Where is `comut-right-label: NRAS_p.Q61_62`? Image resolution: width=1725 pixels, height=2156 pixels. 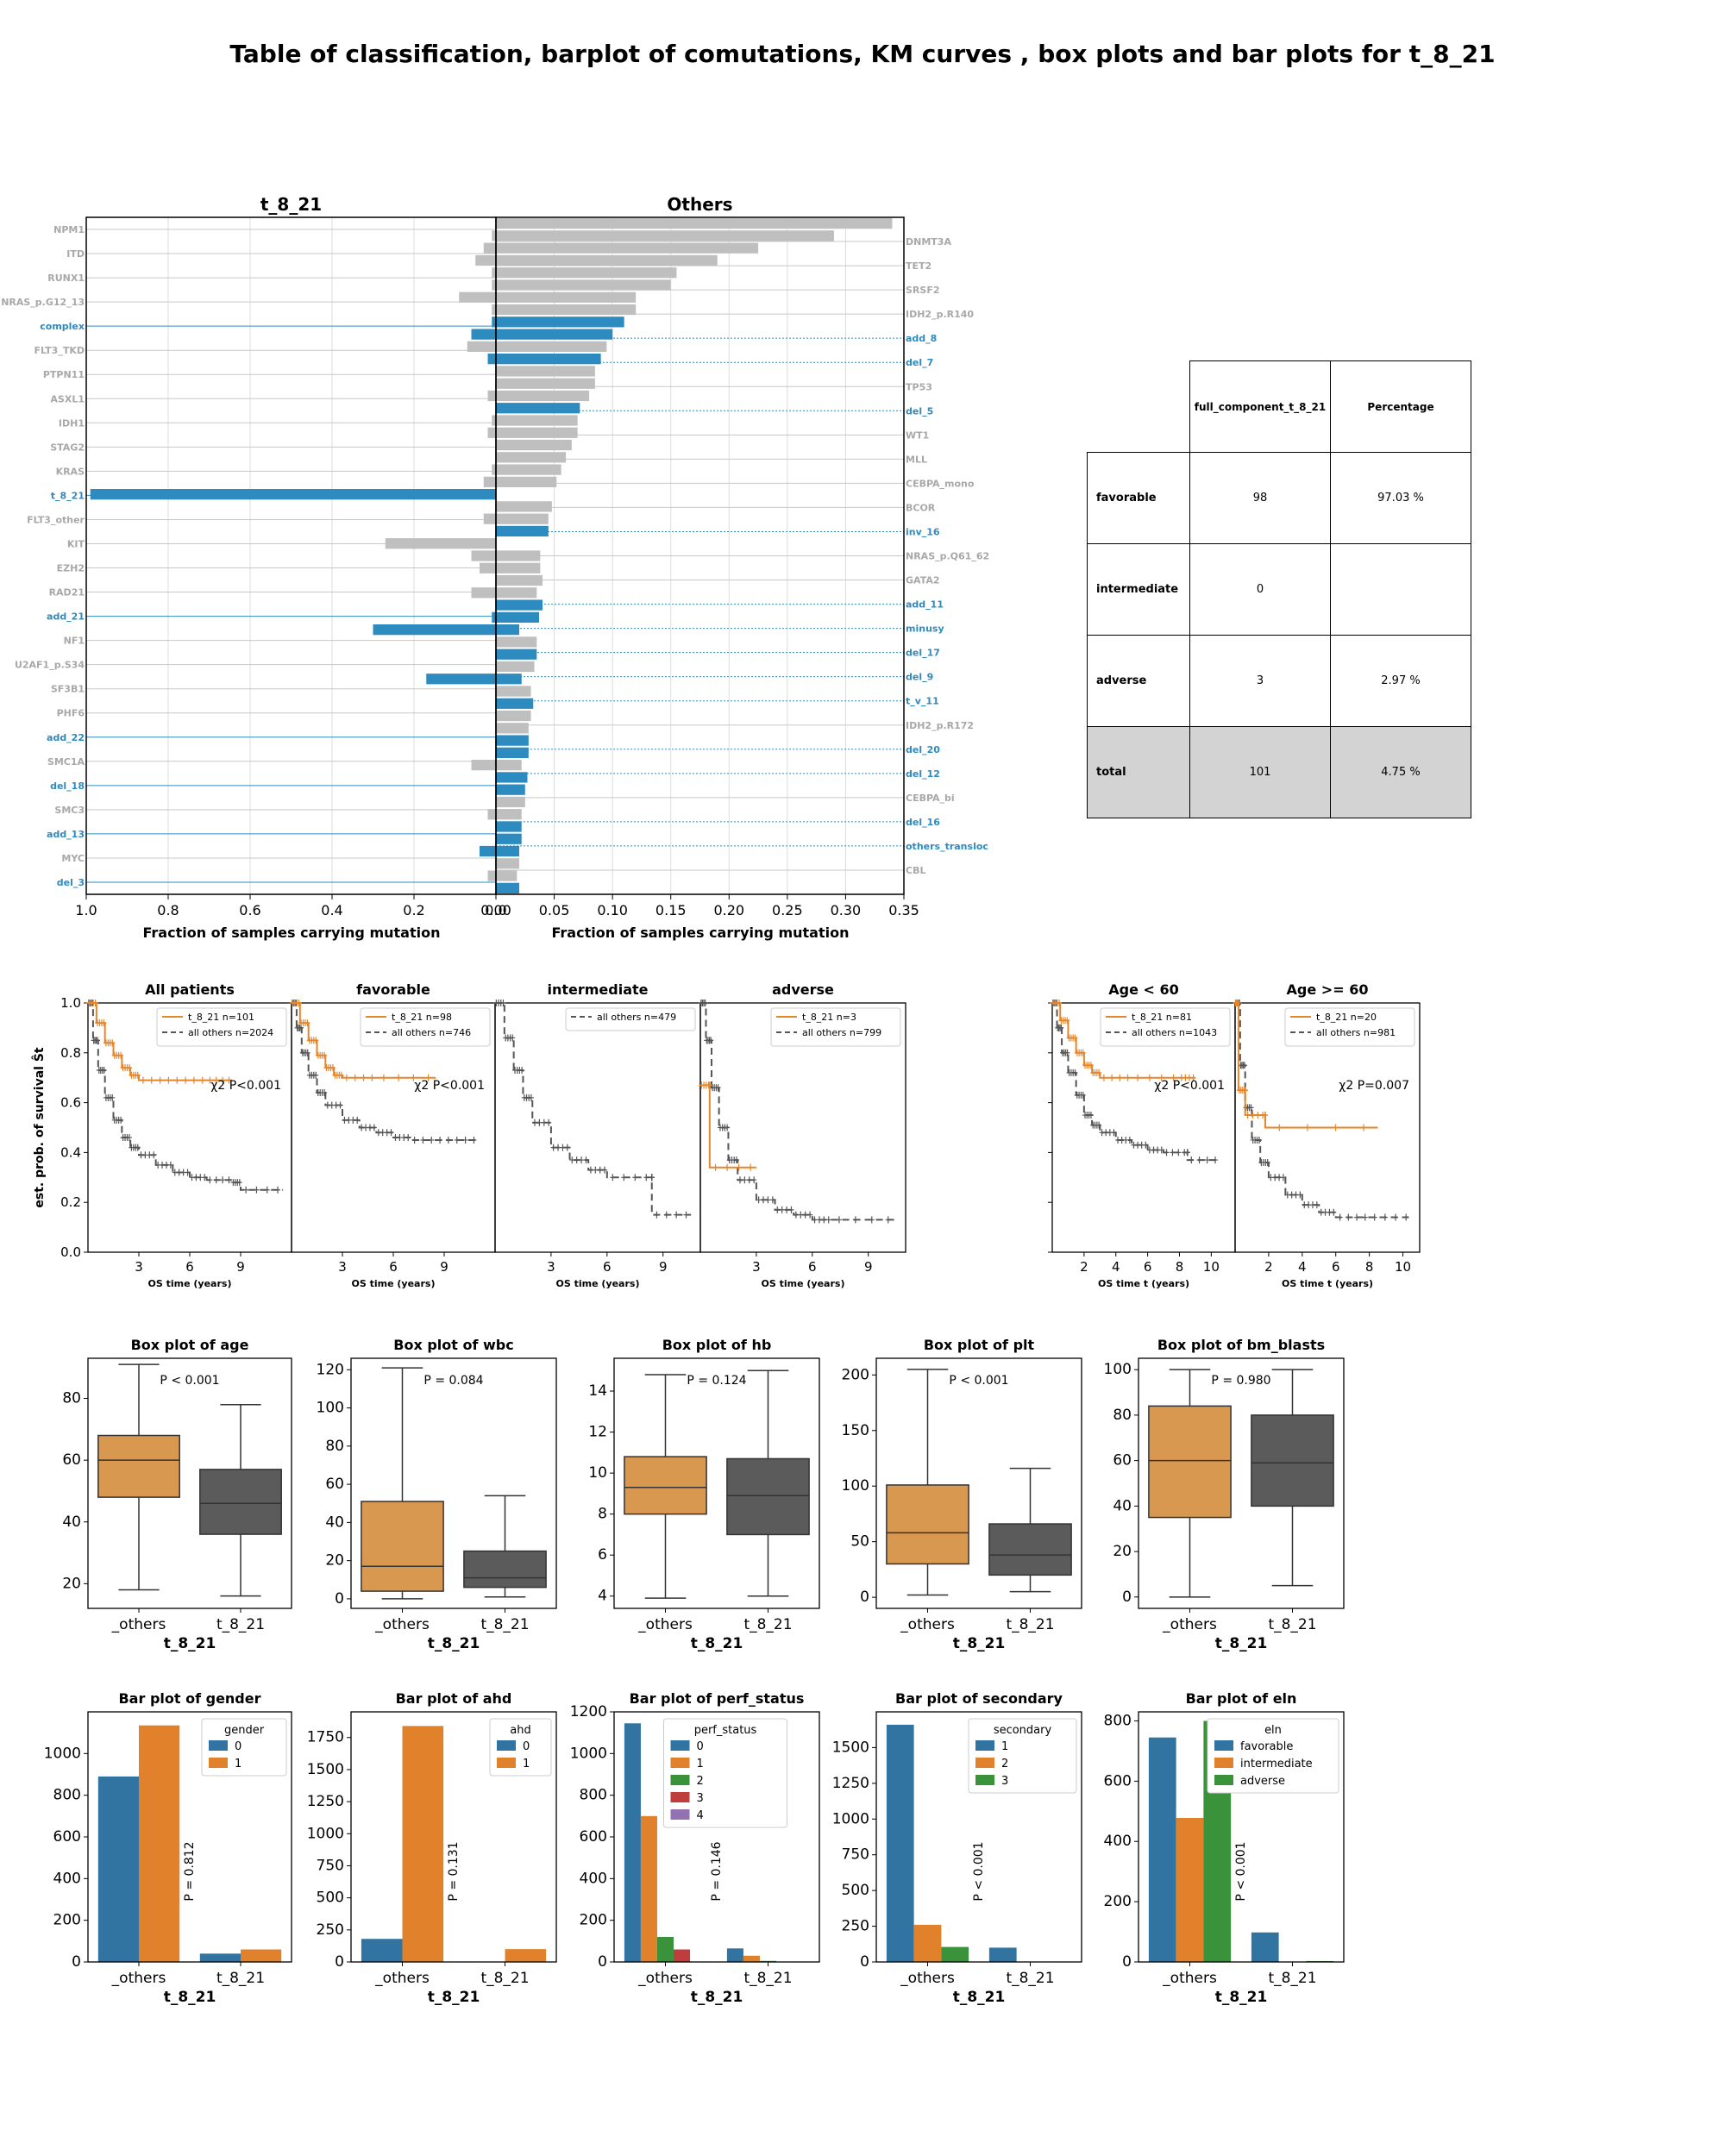 comut-right-label: NRAS_p.Q61_62 is located at coordinates (948, 556).